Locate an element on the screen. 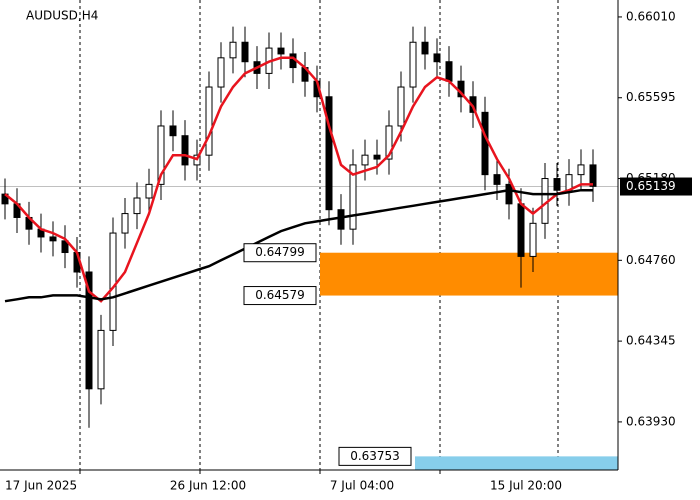  chart-title: AUDUSD,H4 is located at coordinates (62, 16).